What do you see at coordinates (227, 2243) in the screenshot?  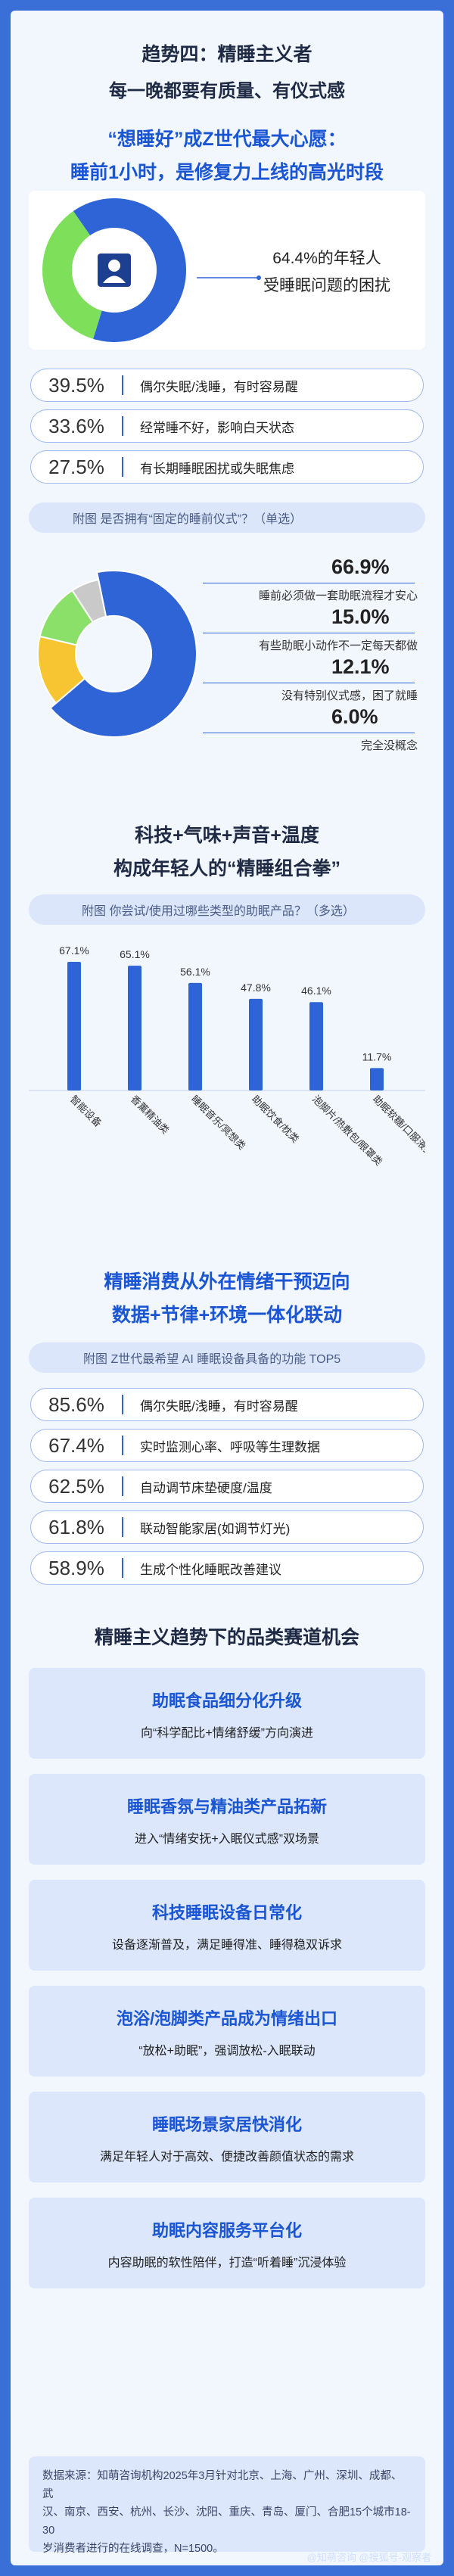 I see `opportunity-card: 助眠内容服务平台化内容助眠的软性陪伴，打造“听着睡”沉浸体验` at bounding box center [227, 2243].